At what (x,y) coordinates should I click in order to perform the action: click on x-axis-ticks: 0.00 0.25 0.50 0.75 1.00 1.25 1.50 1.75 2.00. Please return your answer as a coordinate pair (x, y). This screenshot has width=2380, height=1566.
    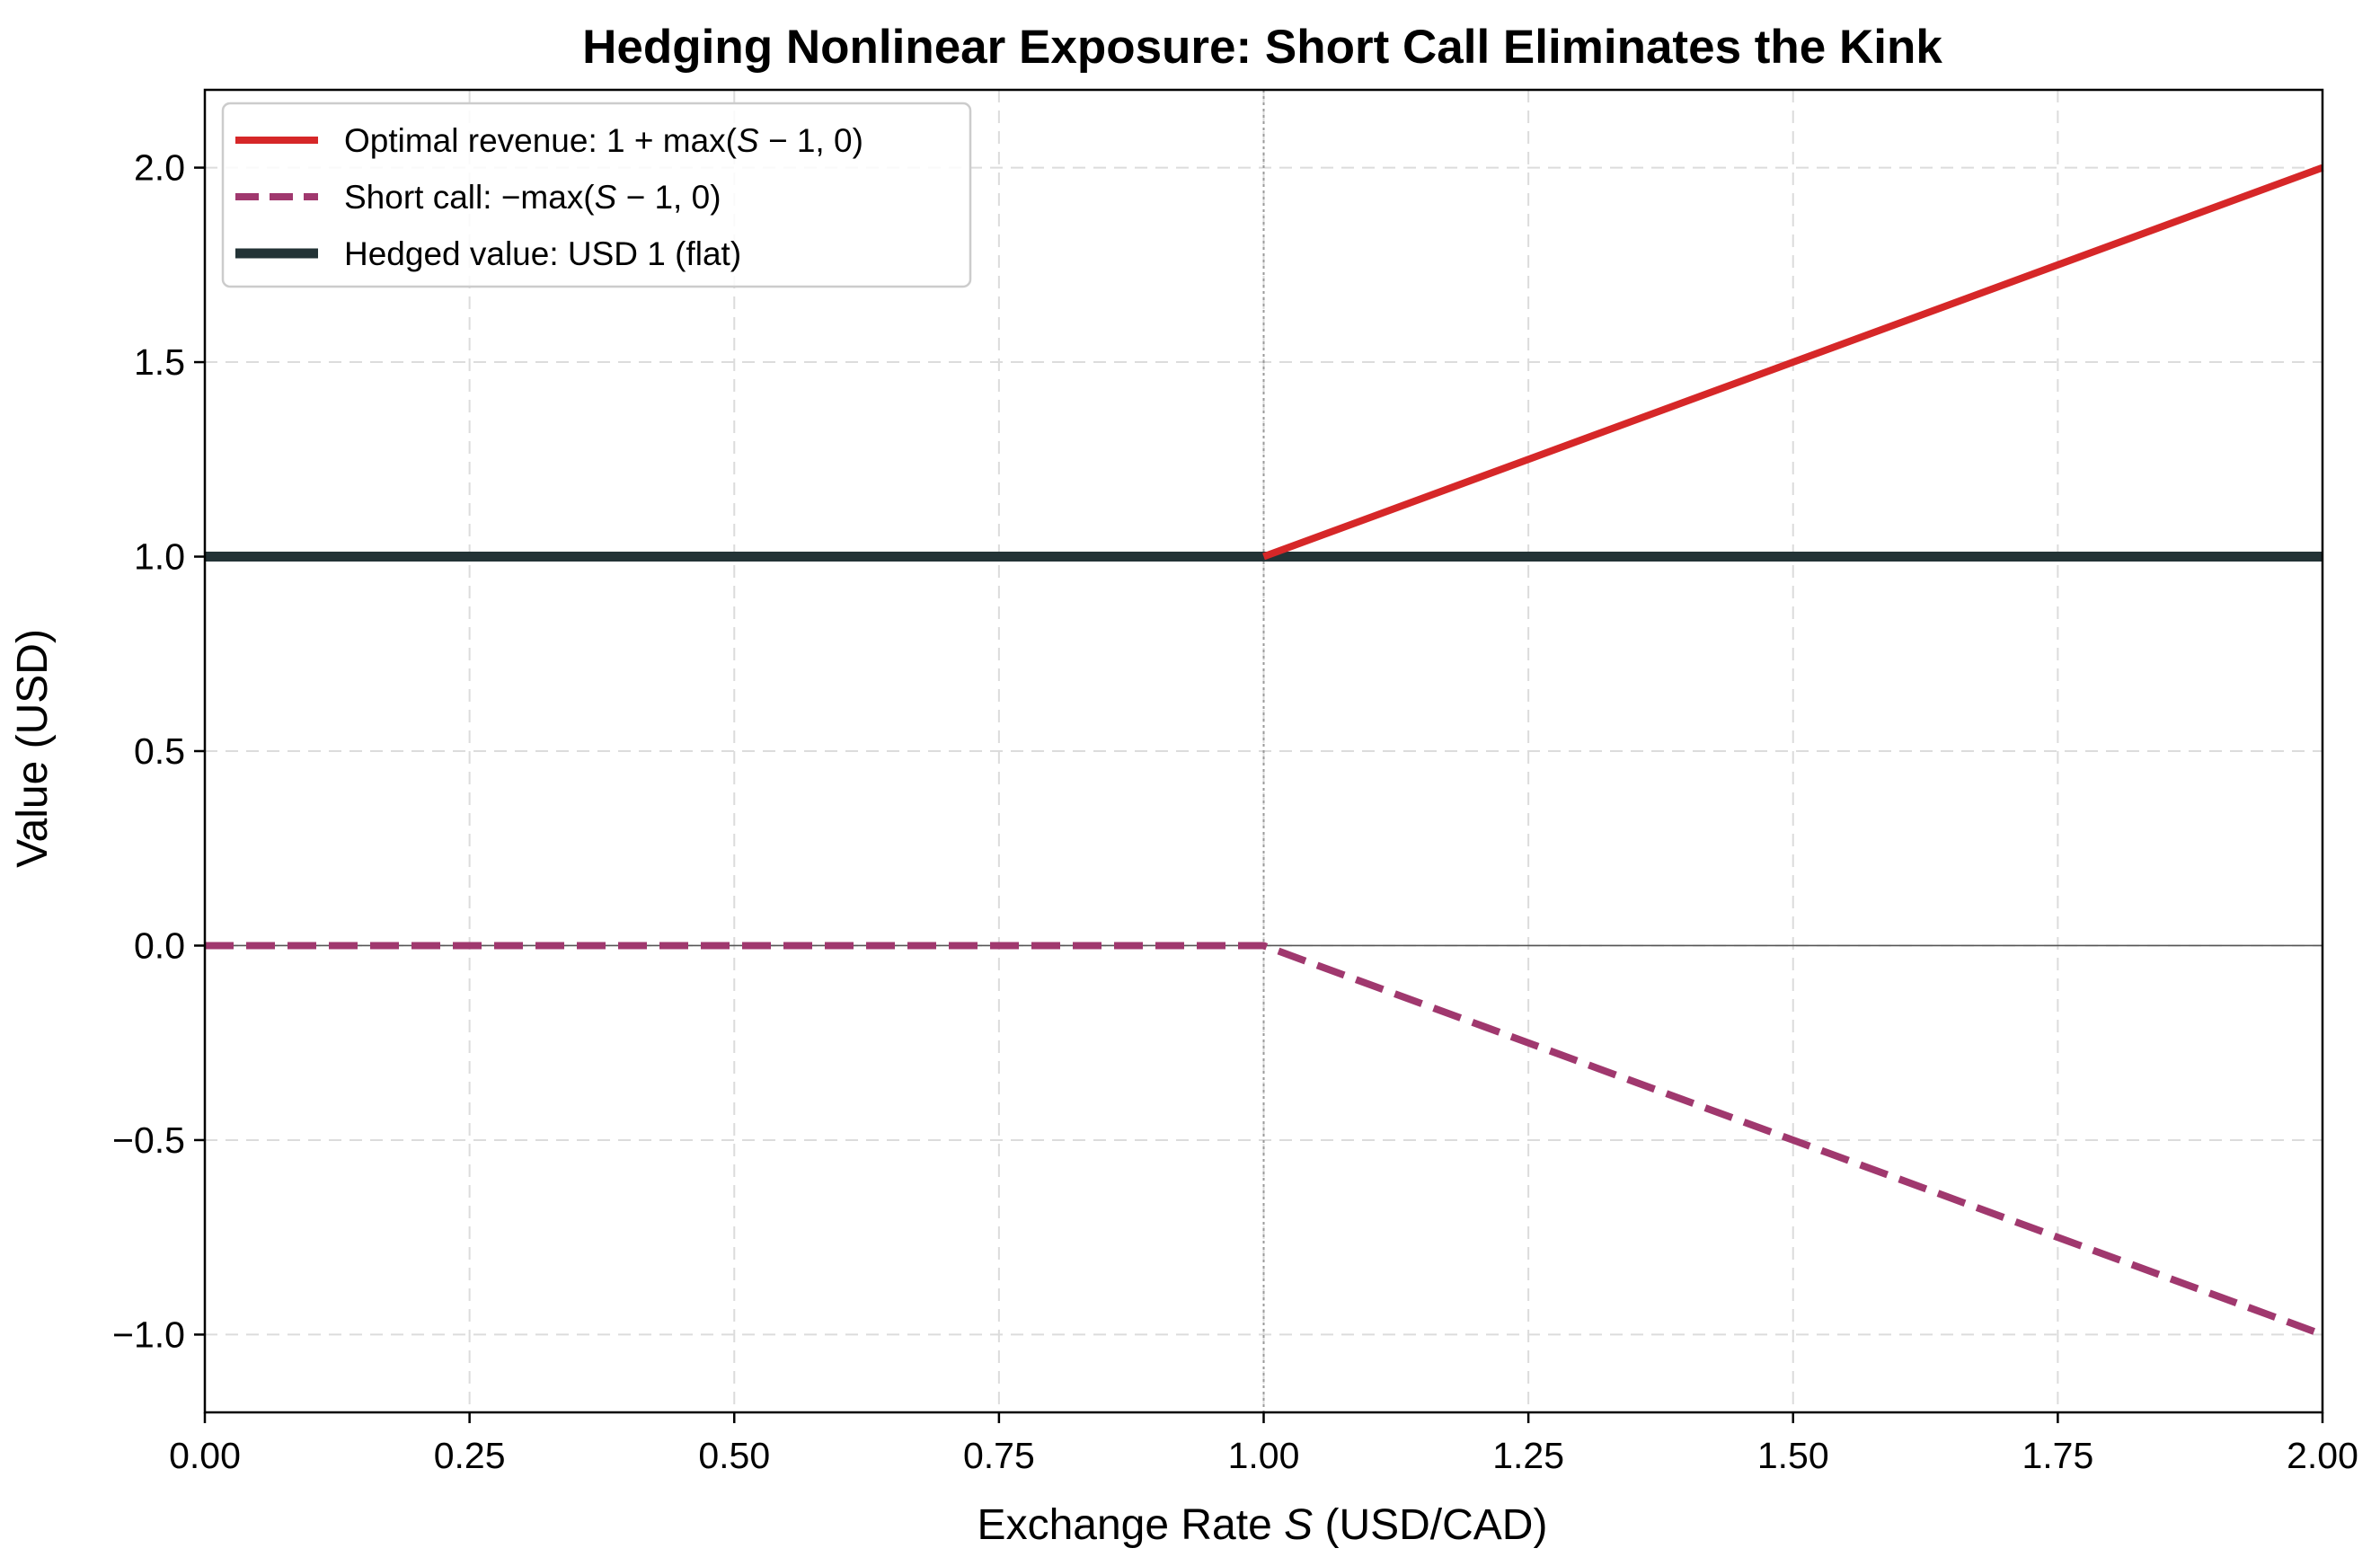
    Looking at the image, I should click on (1263, 1444).